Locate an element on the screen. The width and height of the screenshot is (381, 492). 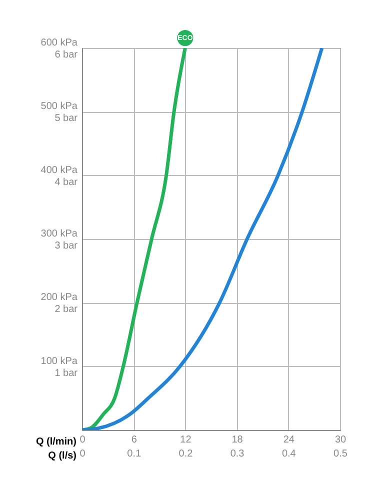
x2-axis-title: Q (l/s) is located at coordinates (62, 456).